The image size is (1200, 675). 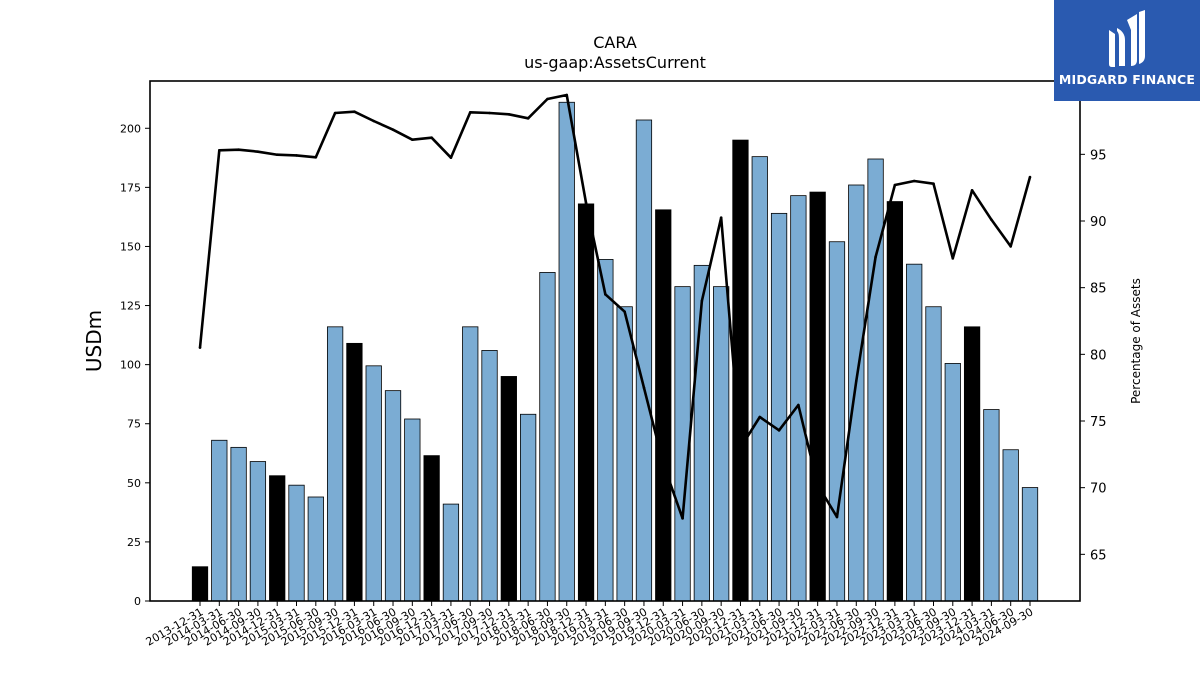 What do you see at coordinates (615, 62) in the screenshot?
I see `chart-subtitle: us-gaap:AssetsCurrent` at bounding box center [615, 62].